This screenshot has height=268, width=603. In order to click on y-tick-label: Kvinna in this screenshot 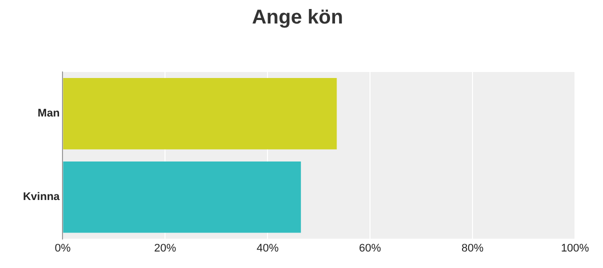, I will do `click(41, 197)`.